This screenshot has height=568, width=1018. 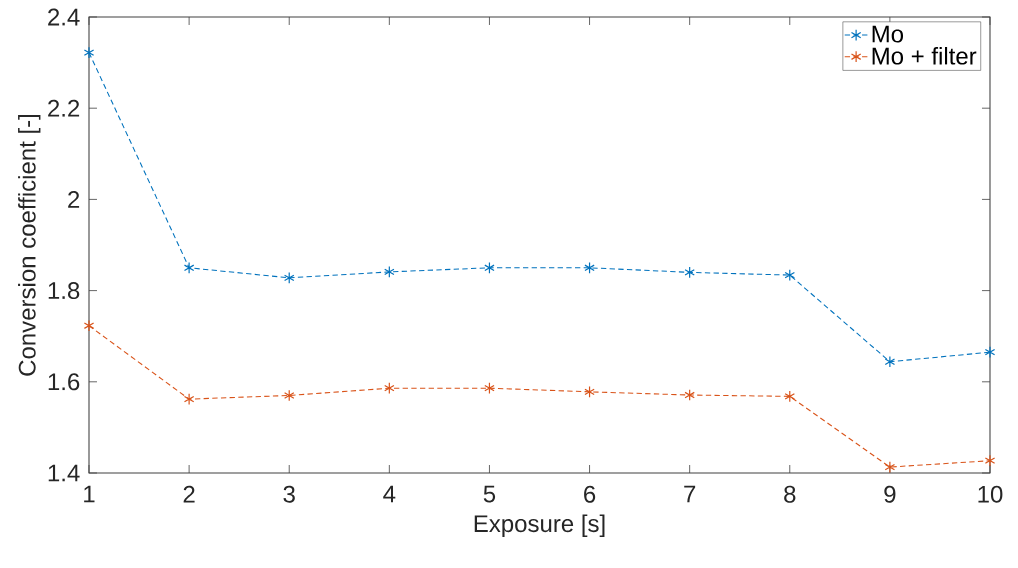 I want to click on y-tick-label: 1.6, so click(x=64, y=382).